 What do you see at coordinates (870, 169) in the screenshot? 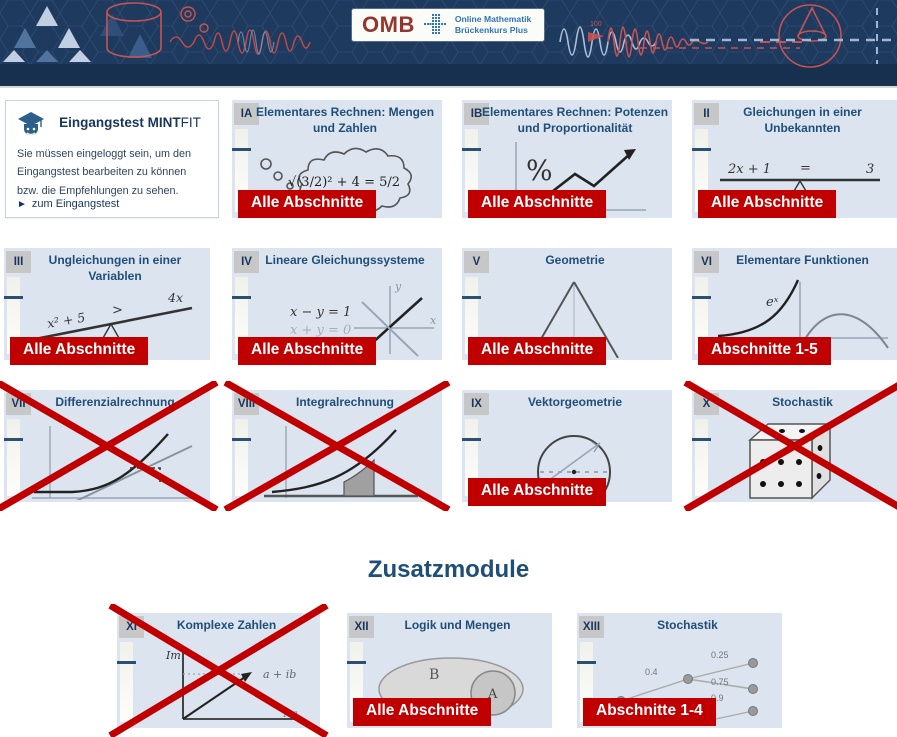
I see `equation-right-label: 3` at bounding box center [870, 169].